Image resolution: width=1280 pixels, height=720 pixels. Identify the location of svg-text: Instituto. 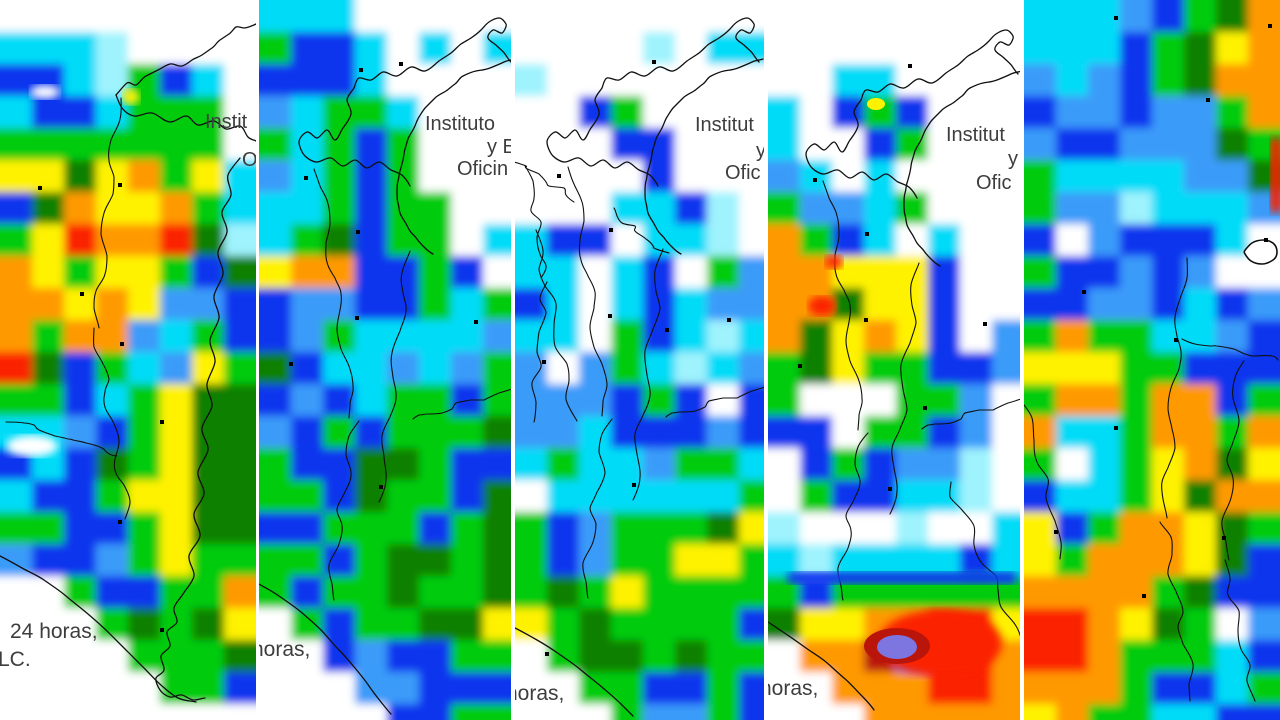
(460, 124).